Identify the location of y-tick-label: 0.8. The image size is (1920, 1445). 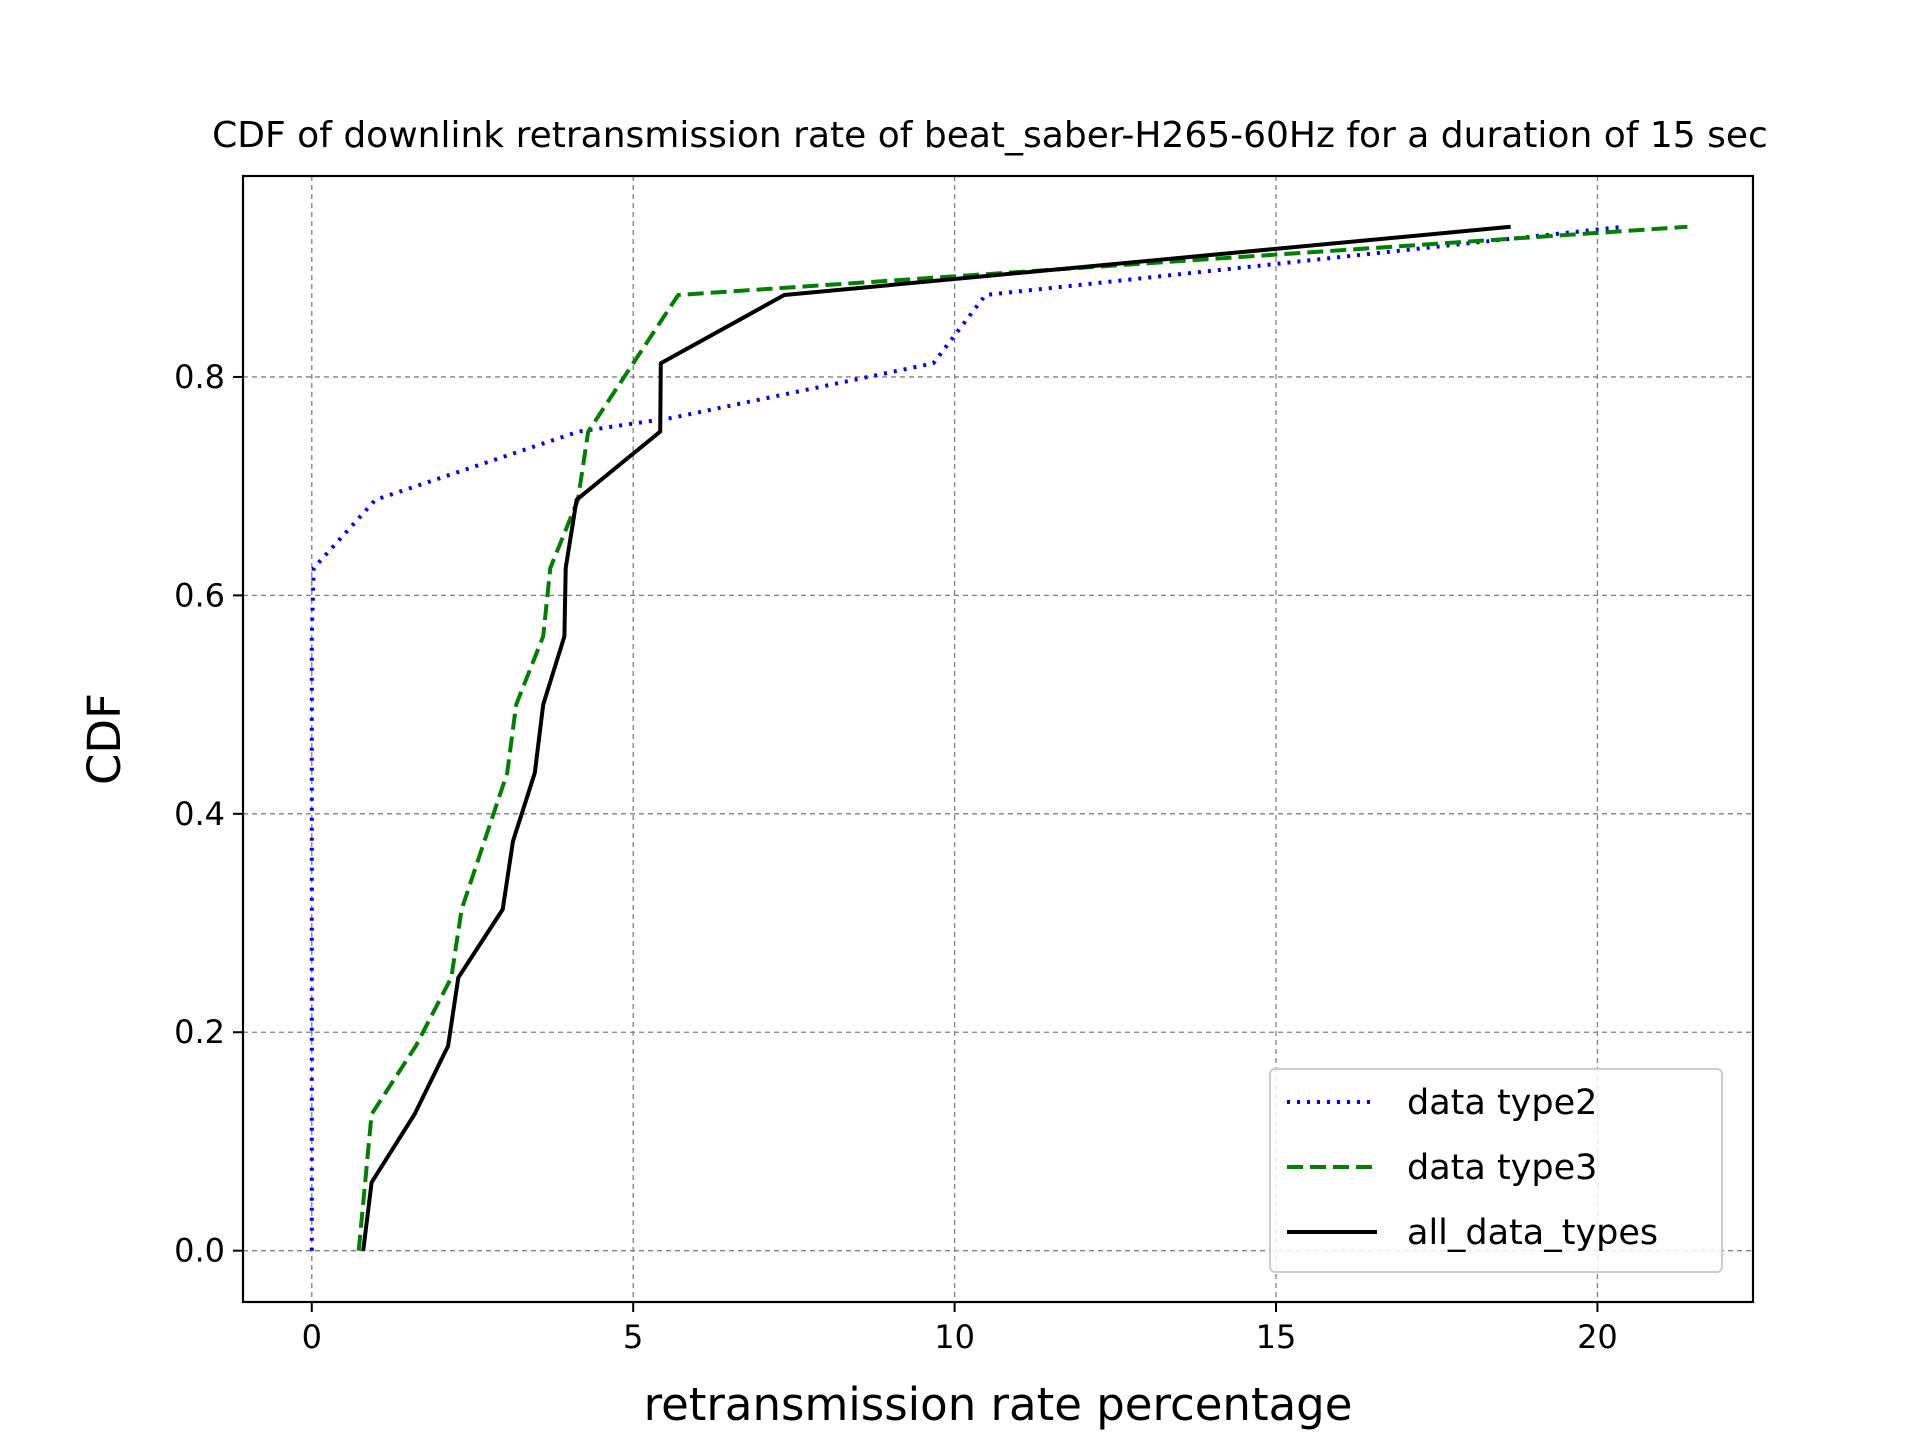
(199, 377).